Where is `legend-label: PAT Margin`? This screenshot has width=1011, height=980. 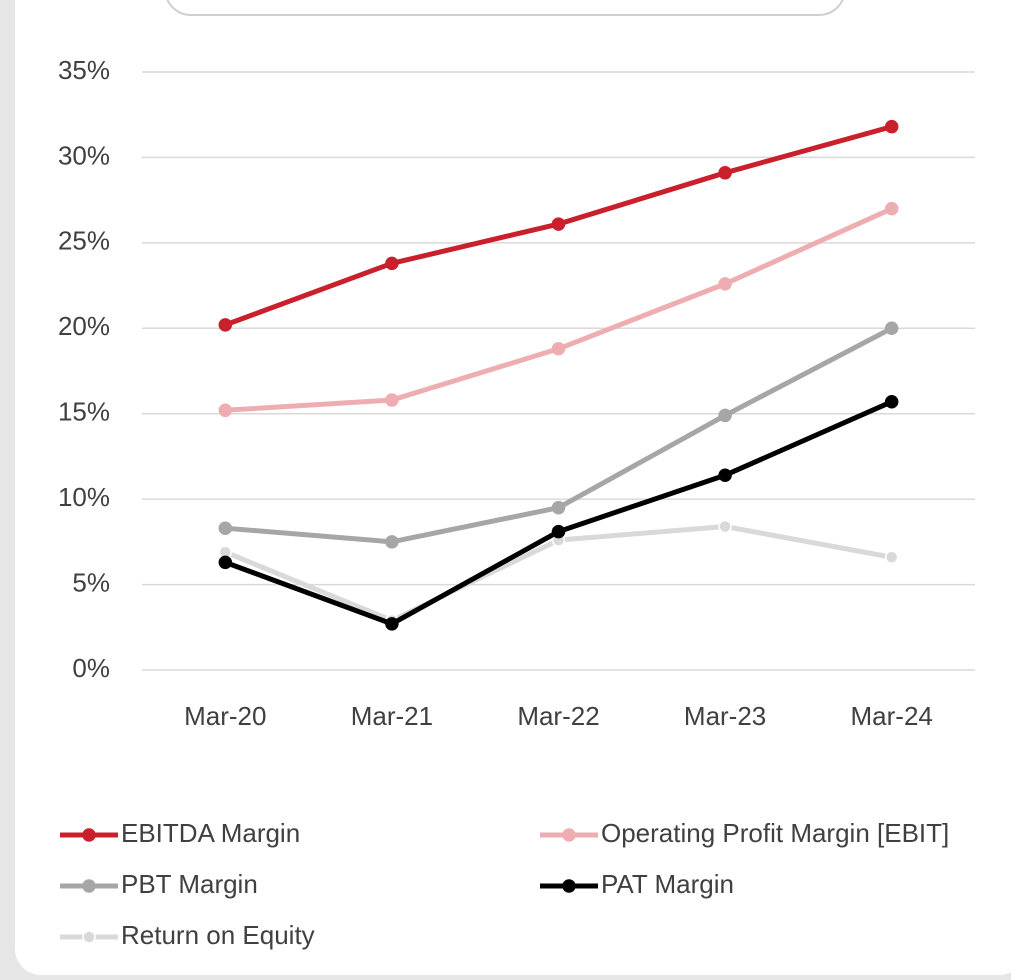 legend-label: PAT Margin is located at coordinates (667, 884).